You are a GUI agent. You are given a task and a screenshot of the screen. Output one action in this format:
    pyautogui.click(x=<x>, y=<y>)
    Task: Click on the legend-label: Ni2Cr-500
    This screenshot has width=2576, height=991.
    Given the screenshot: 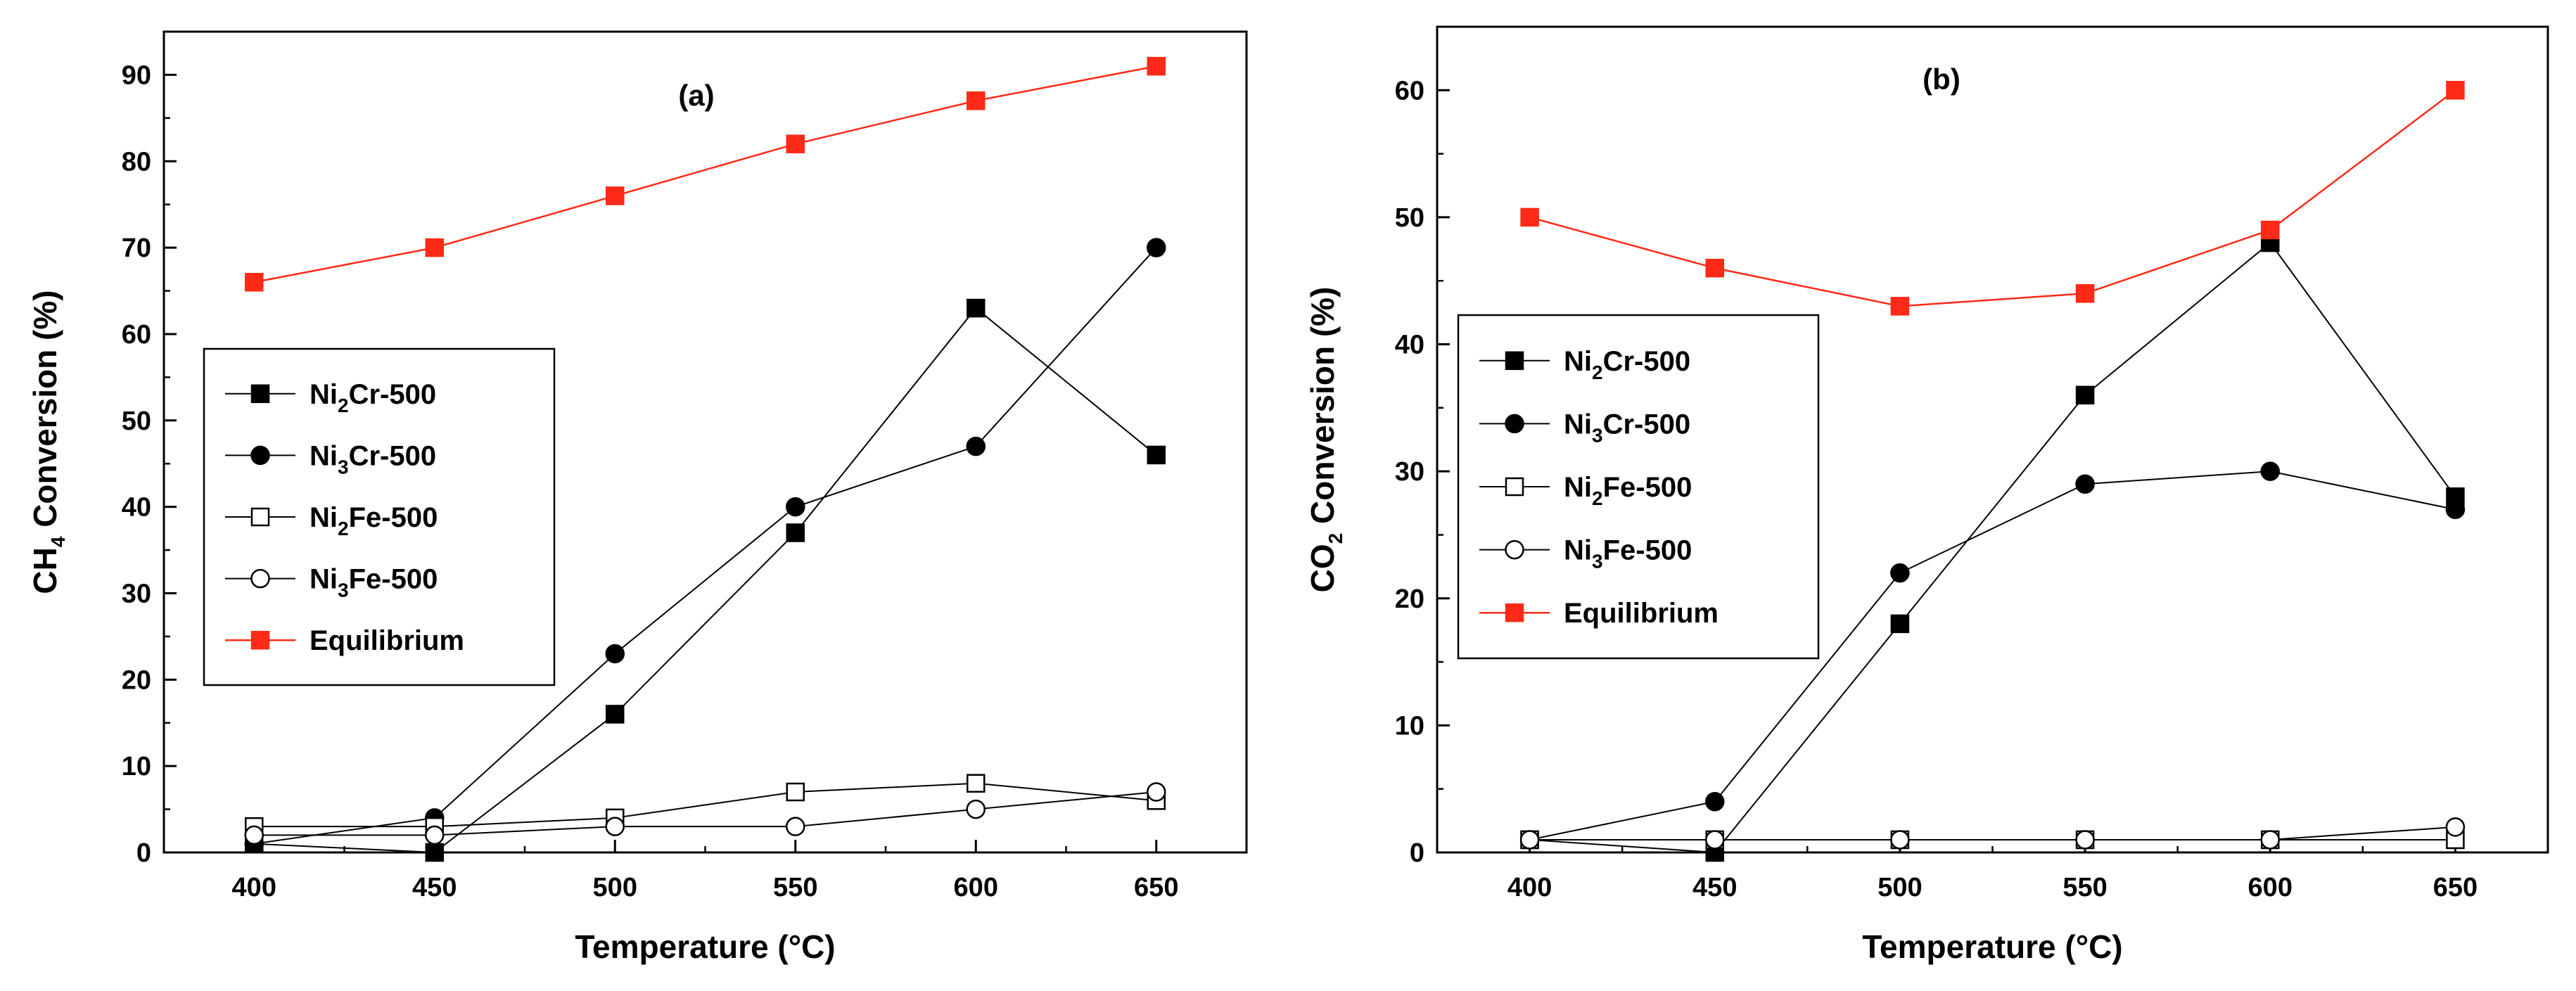 What is the action you would take?
    pyautogui.click(x=373, y=398)
    